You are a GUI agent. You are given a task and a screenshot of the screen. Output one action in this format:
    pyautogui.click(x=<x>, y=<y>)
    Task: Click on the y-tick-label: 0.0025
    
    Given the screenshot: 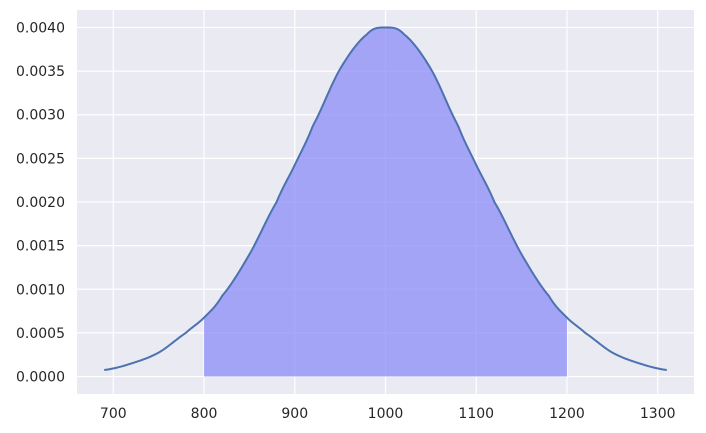 What is the action you would take?
    pyautogui.click(x=40, y=159)
    